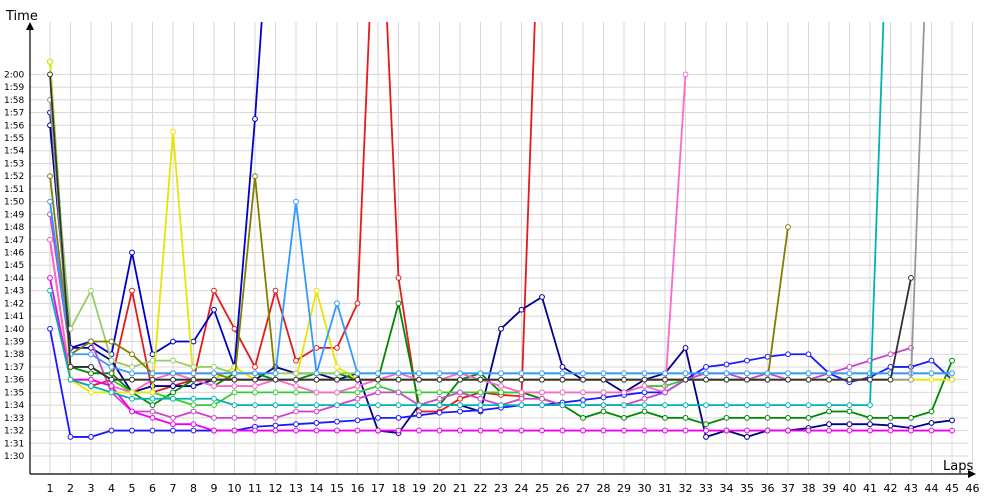  I want to click on y-tick-label: 1:52, so click(14, 177).